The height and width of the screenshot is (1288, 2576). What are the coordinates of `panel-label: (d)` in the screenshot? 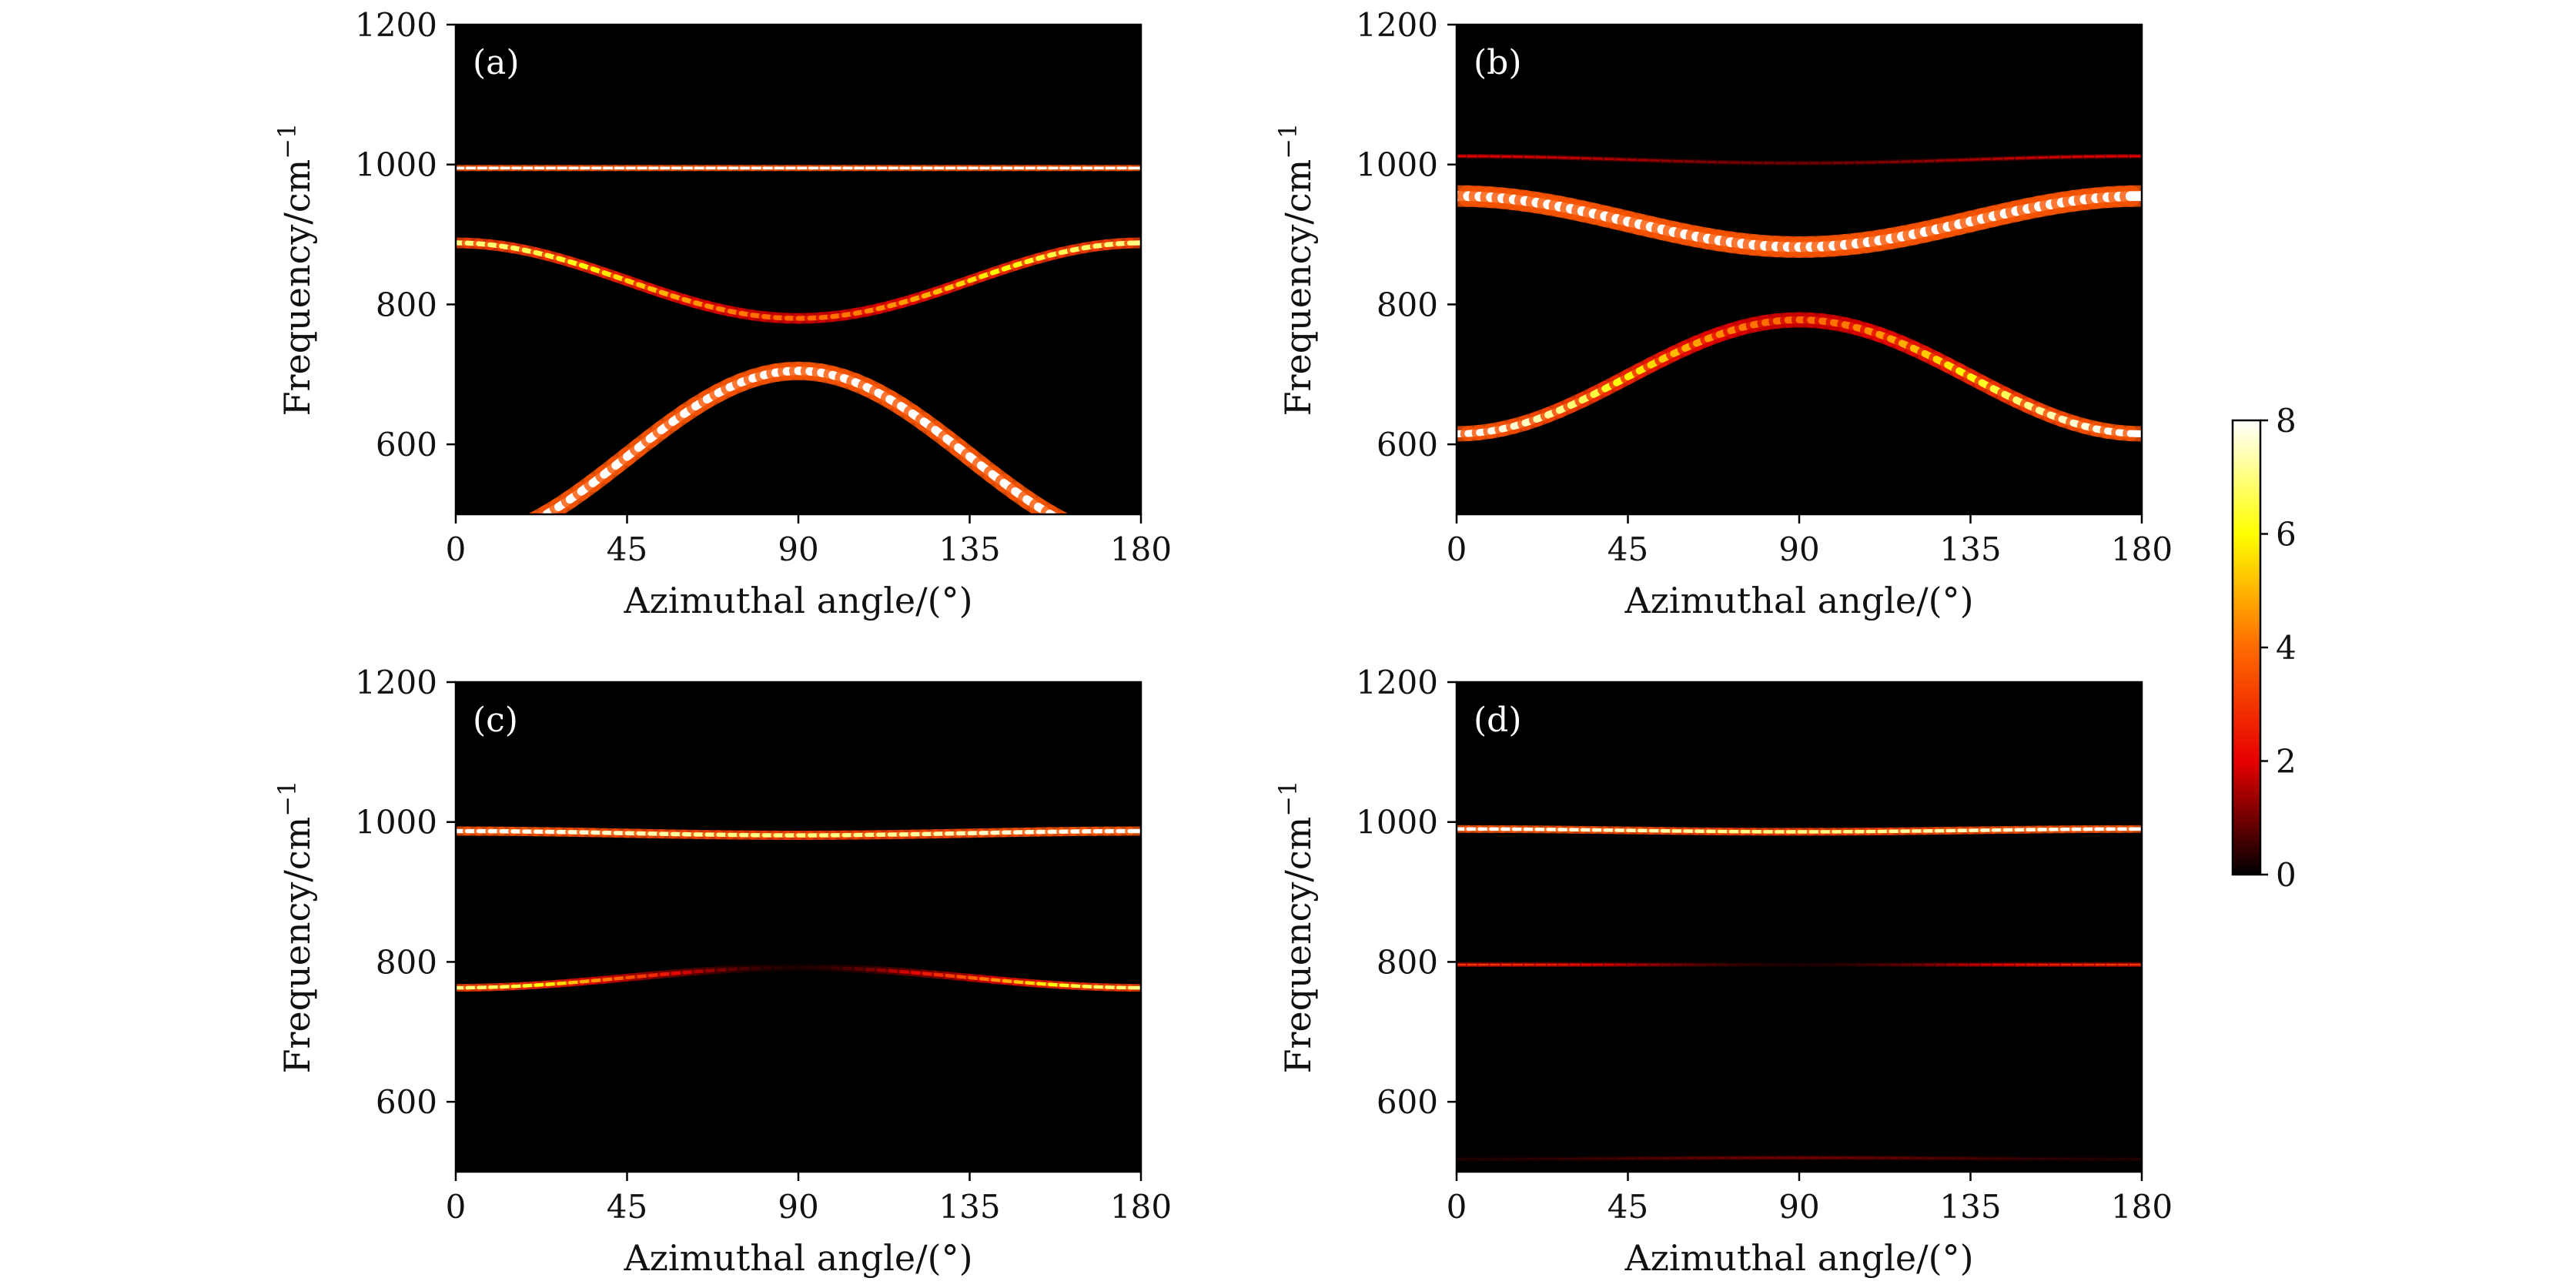 It's located at (1498, 720).